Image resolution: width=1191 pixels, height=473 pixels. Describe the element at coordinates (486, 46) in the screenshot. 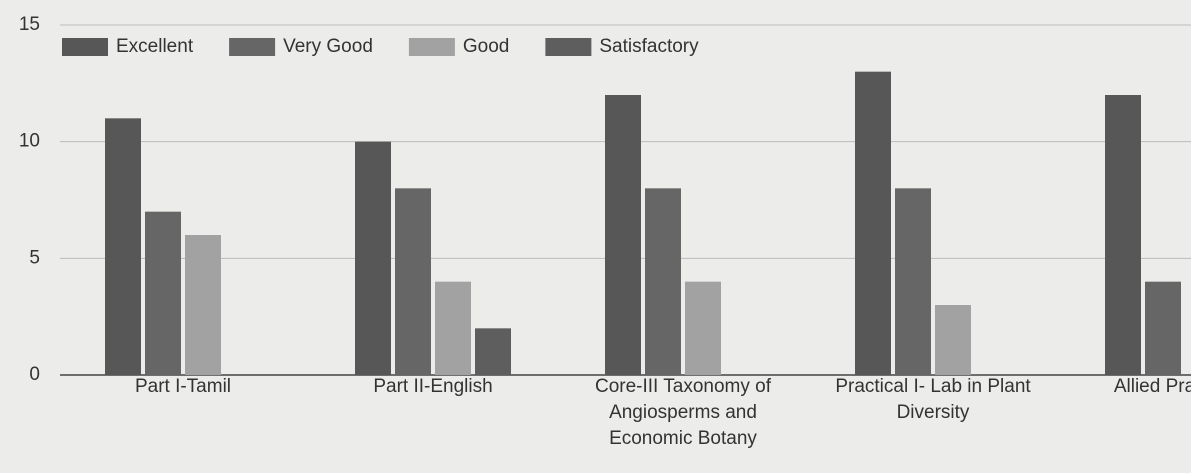

I see `legend-label: Good` at that location.